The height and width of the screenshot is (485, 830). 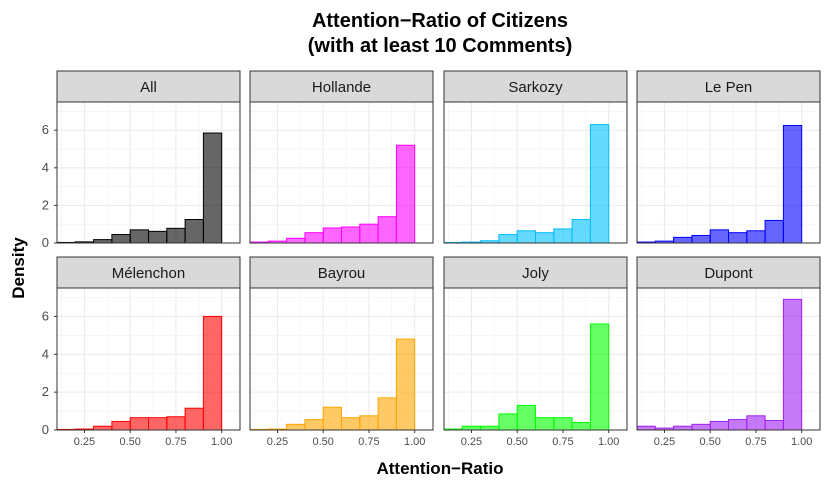 I want to click on strip-label: Hollande, so click(x=341, y=87).